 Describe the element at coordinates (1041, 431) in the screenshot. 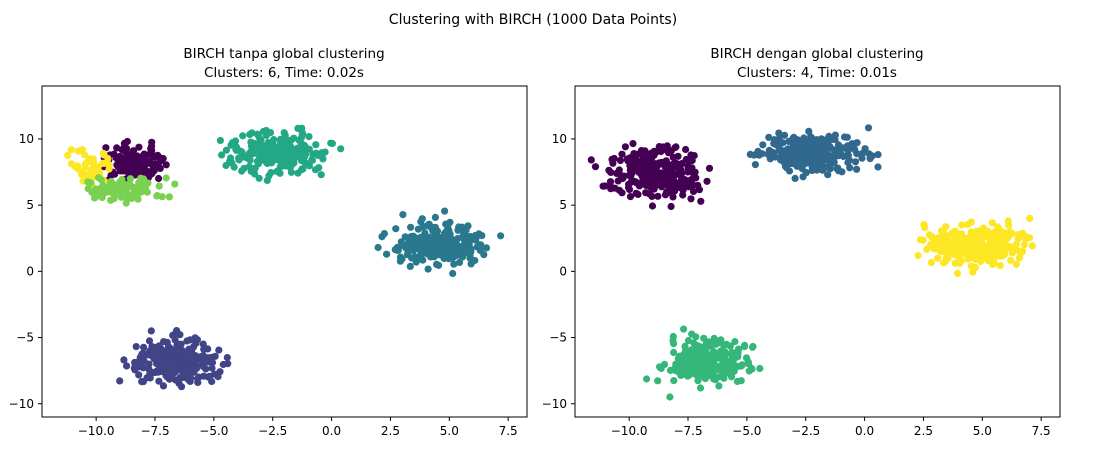

I see `x-tick-label: 7.5` at that location.